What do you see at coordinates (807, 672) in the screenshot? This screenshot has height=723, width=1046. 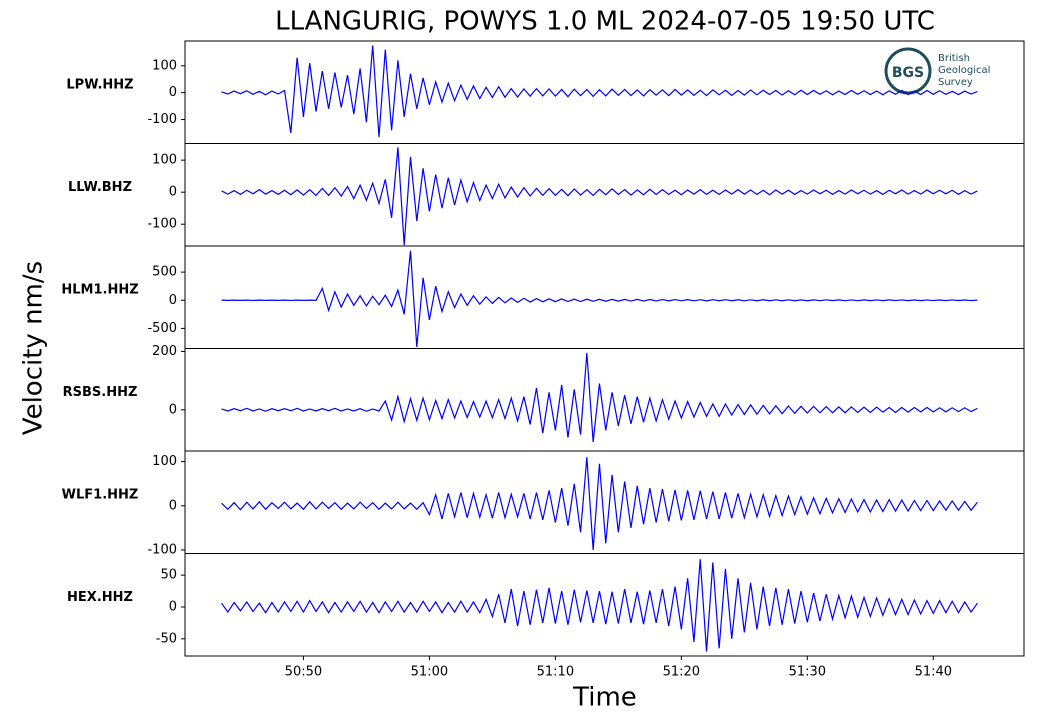 I see `x-tick-label: 51:30` at bounding box center [807, 672].